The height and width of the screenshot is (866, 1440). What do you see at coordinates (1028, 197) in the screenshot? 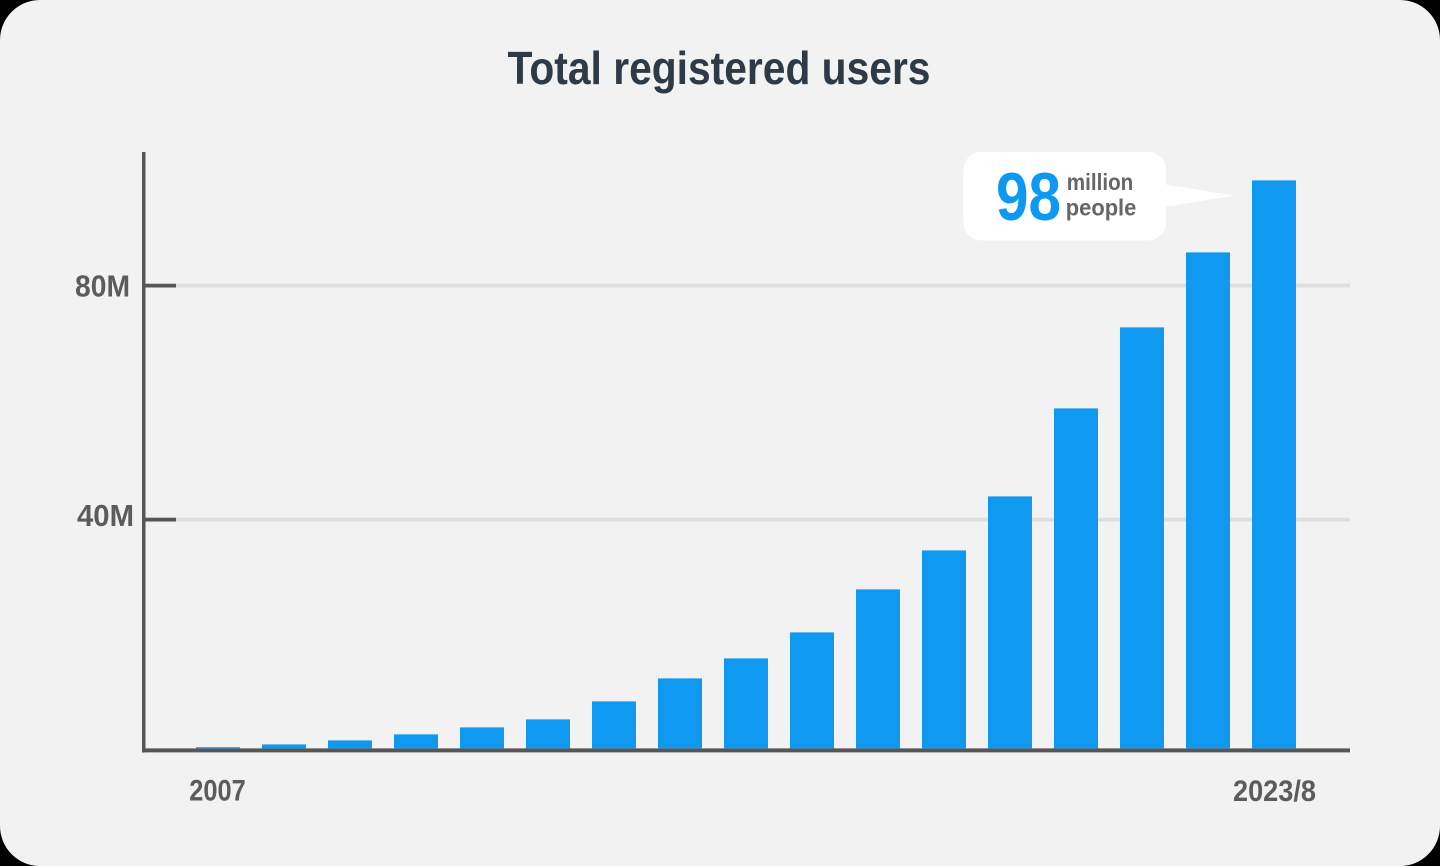
I see `svg-text: 98` at bounding box center [1028, 197].